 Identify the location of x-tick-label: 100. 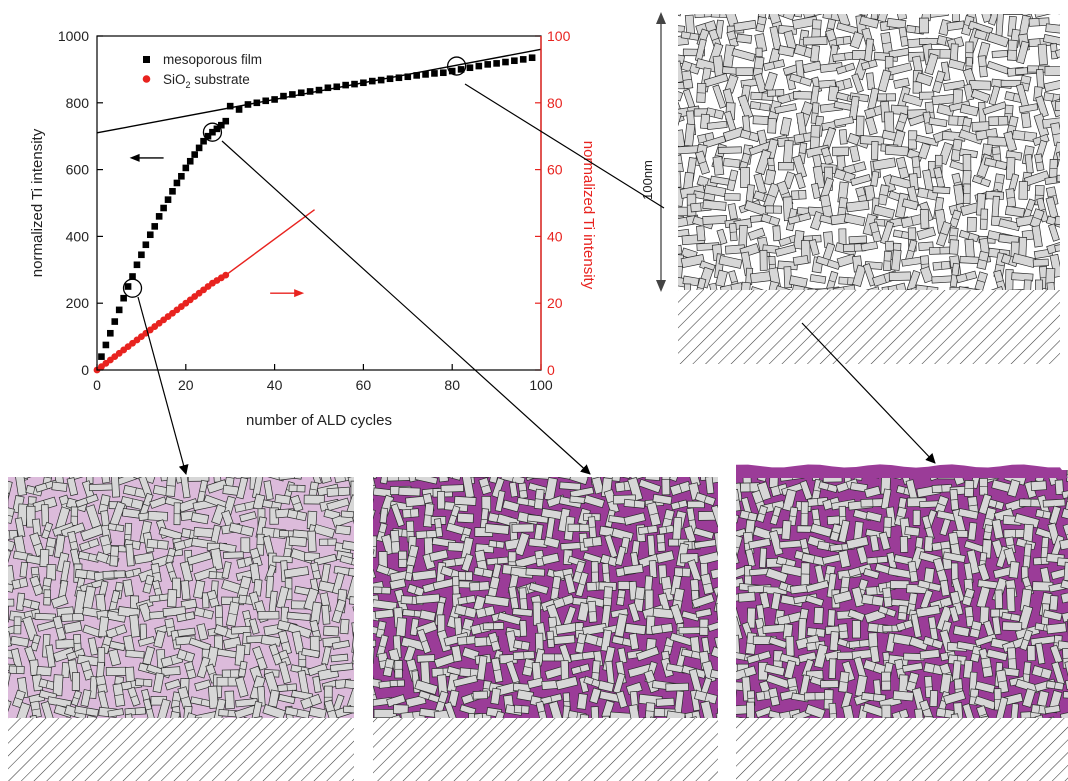
(541, 385).